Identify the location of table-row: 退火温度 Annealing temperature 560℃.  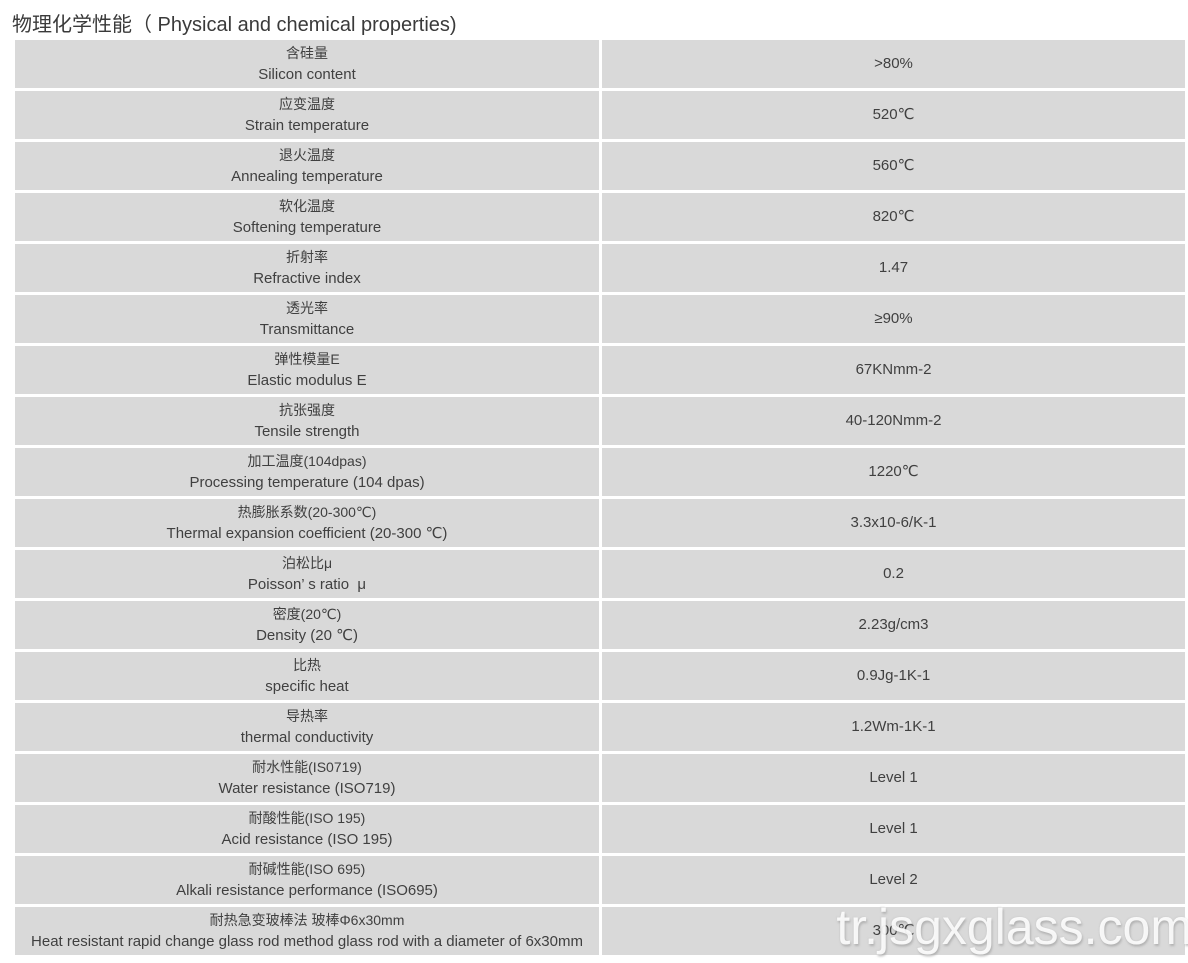
(600, 166).